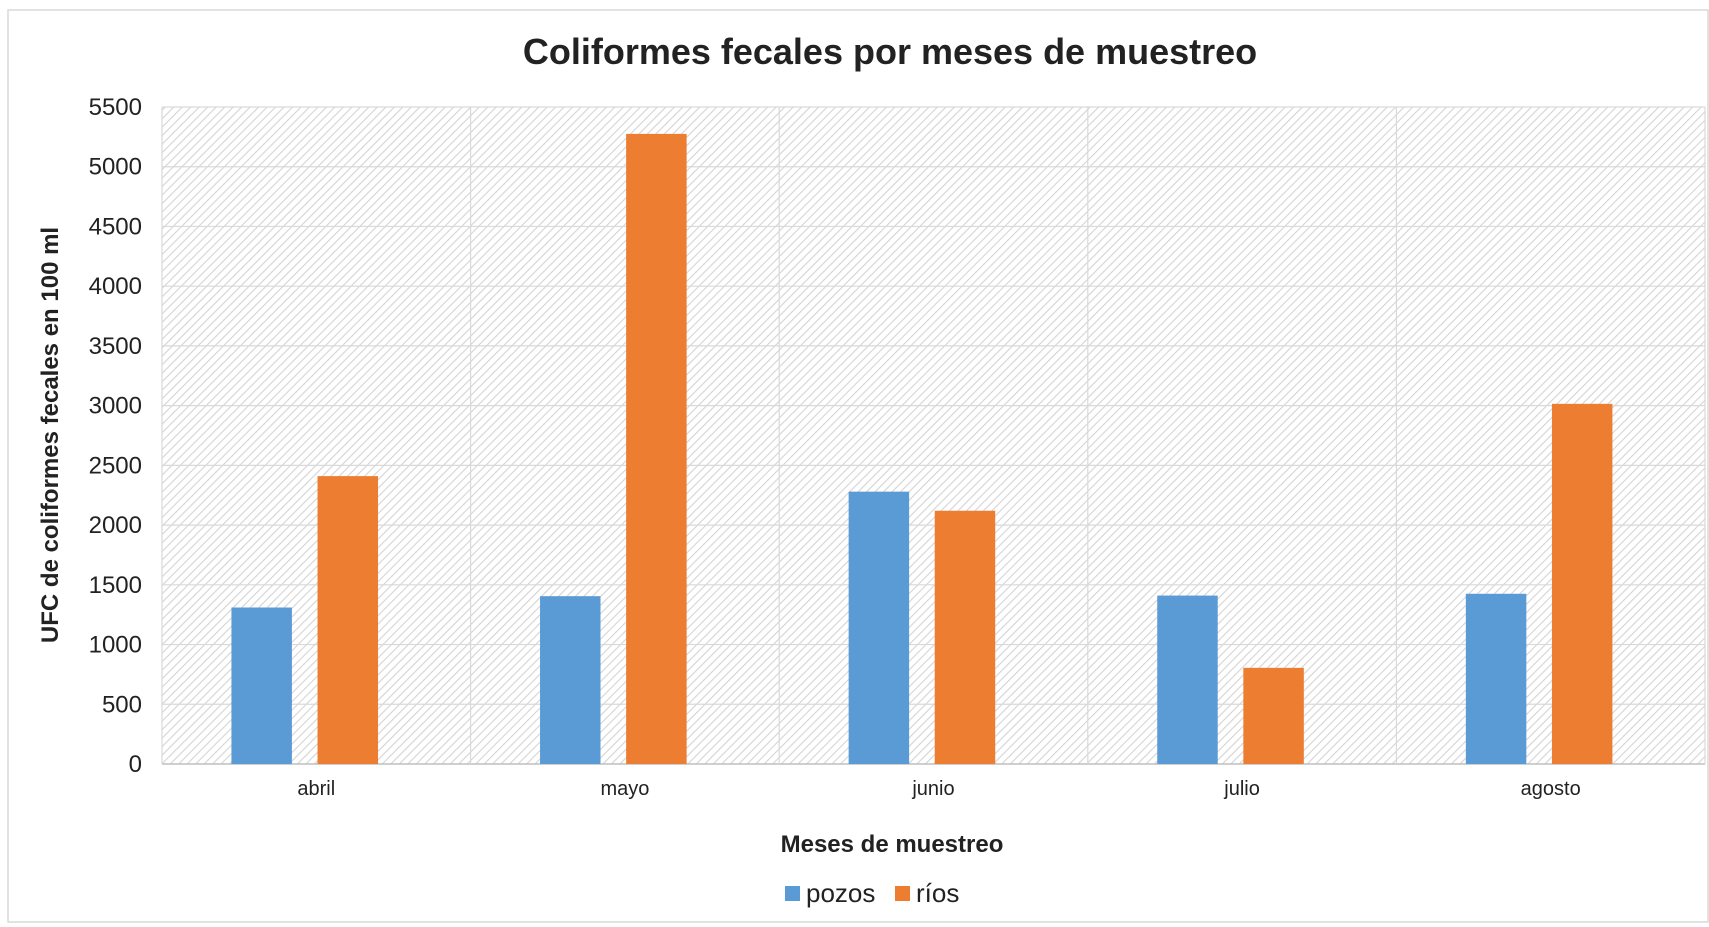 The image size is (1709, 927). What do you see at coordinates (115, 406) in the screenshot?
I see `y-tick-label: 3000` at bounding box center [115, 406].